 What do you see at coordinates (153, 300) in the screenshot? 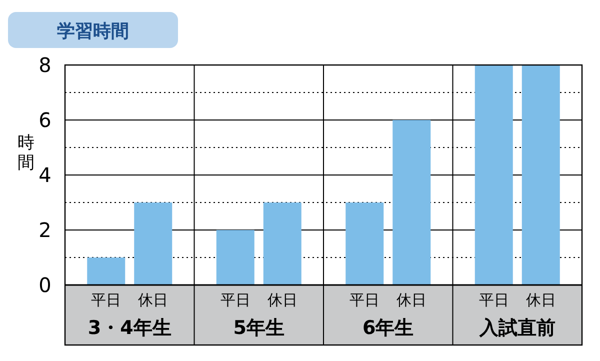
I see `series-label: 休日` at bounding box center [153, 300].